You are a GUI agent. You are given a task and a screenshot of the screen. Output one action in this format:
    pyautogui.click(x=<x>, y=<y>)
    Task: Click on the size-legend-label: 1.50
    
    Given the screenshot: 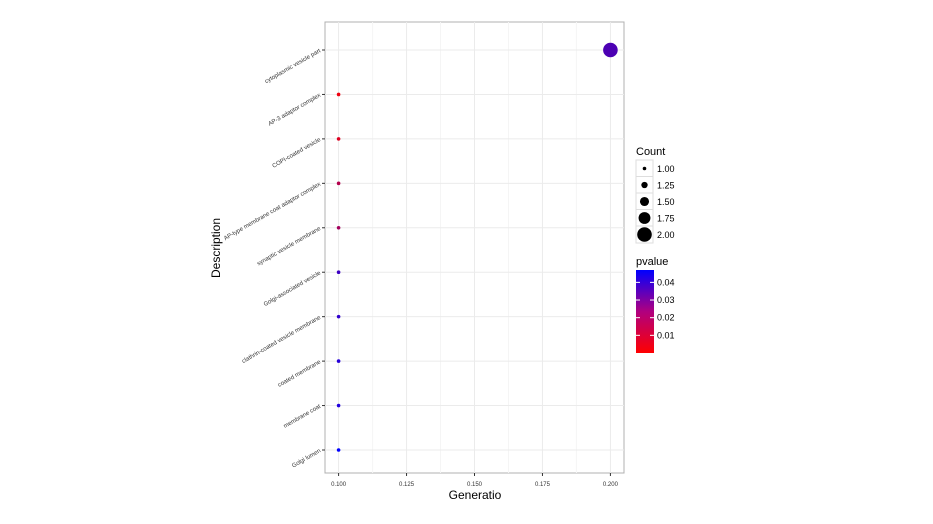 What is the action you would take?
    pyautogui.click(x=666, y=202)
    